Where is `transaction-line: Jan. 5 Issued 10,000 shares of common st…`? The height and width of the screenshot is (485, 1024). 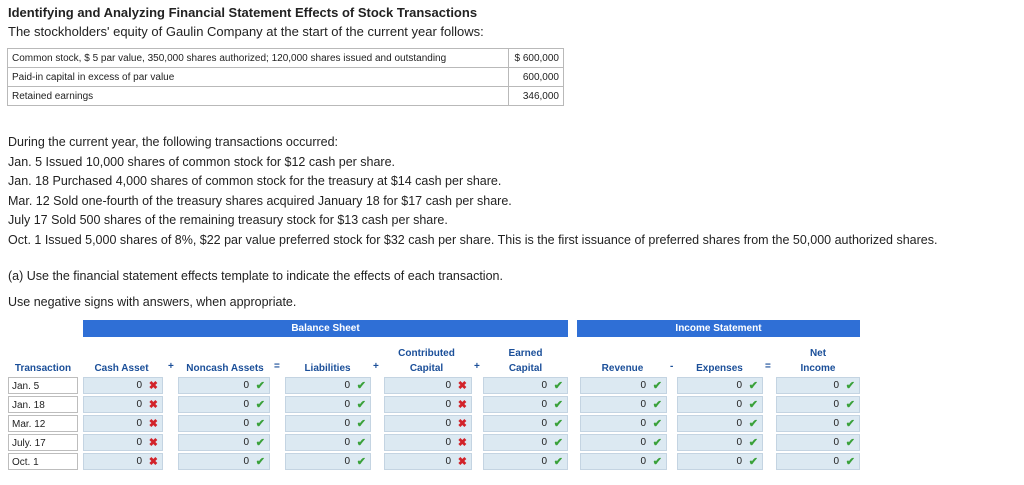
transaction-line: Jan. 5 Issued 10,000 shares of common st… is located at coordinates (202, 161).